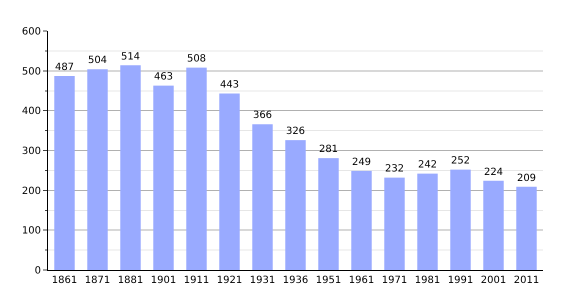 The image size is (570, 300). I want to click on data-label: 514, so click(130, 56).